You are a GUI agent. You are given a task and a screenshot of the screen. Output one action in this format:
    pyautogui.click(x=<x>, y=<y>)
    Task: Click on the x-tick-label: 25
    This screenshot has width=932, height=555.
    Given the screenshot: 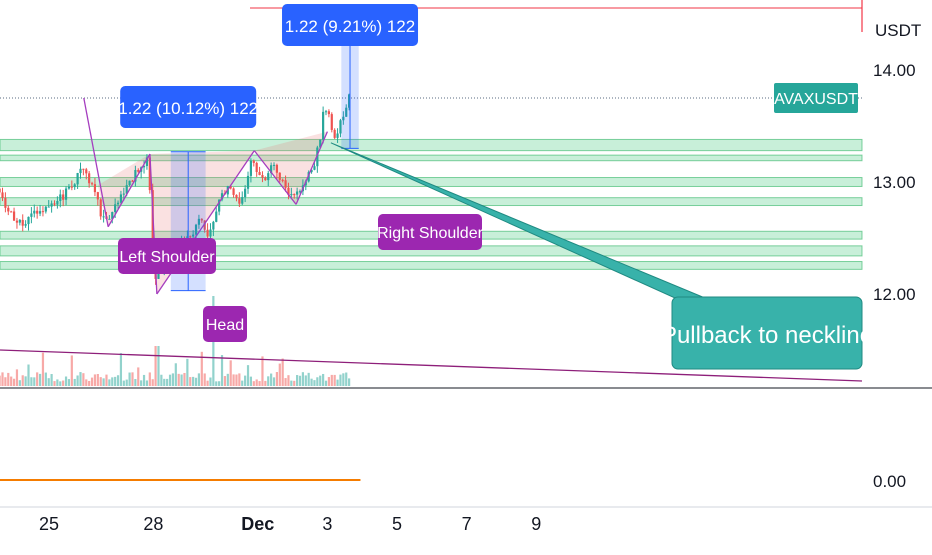 What is the action you would take?
    pyautogui.click(x=49, y=524)
    